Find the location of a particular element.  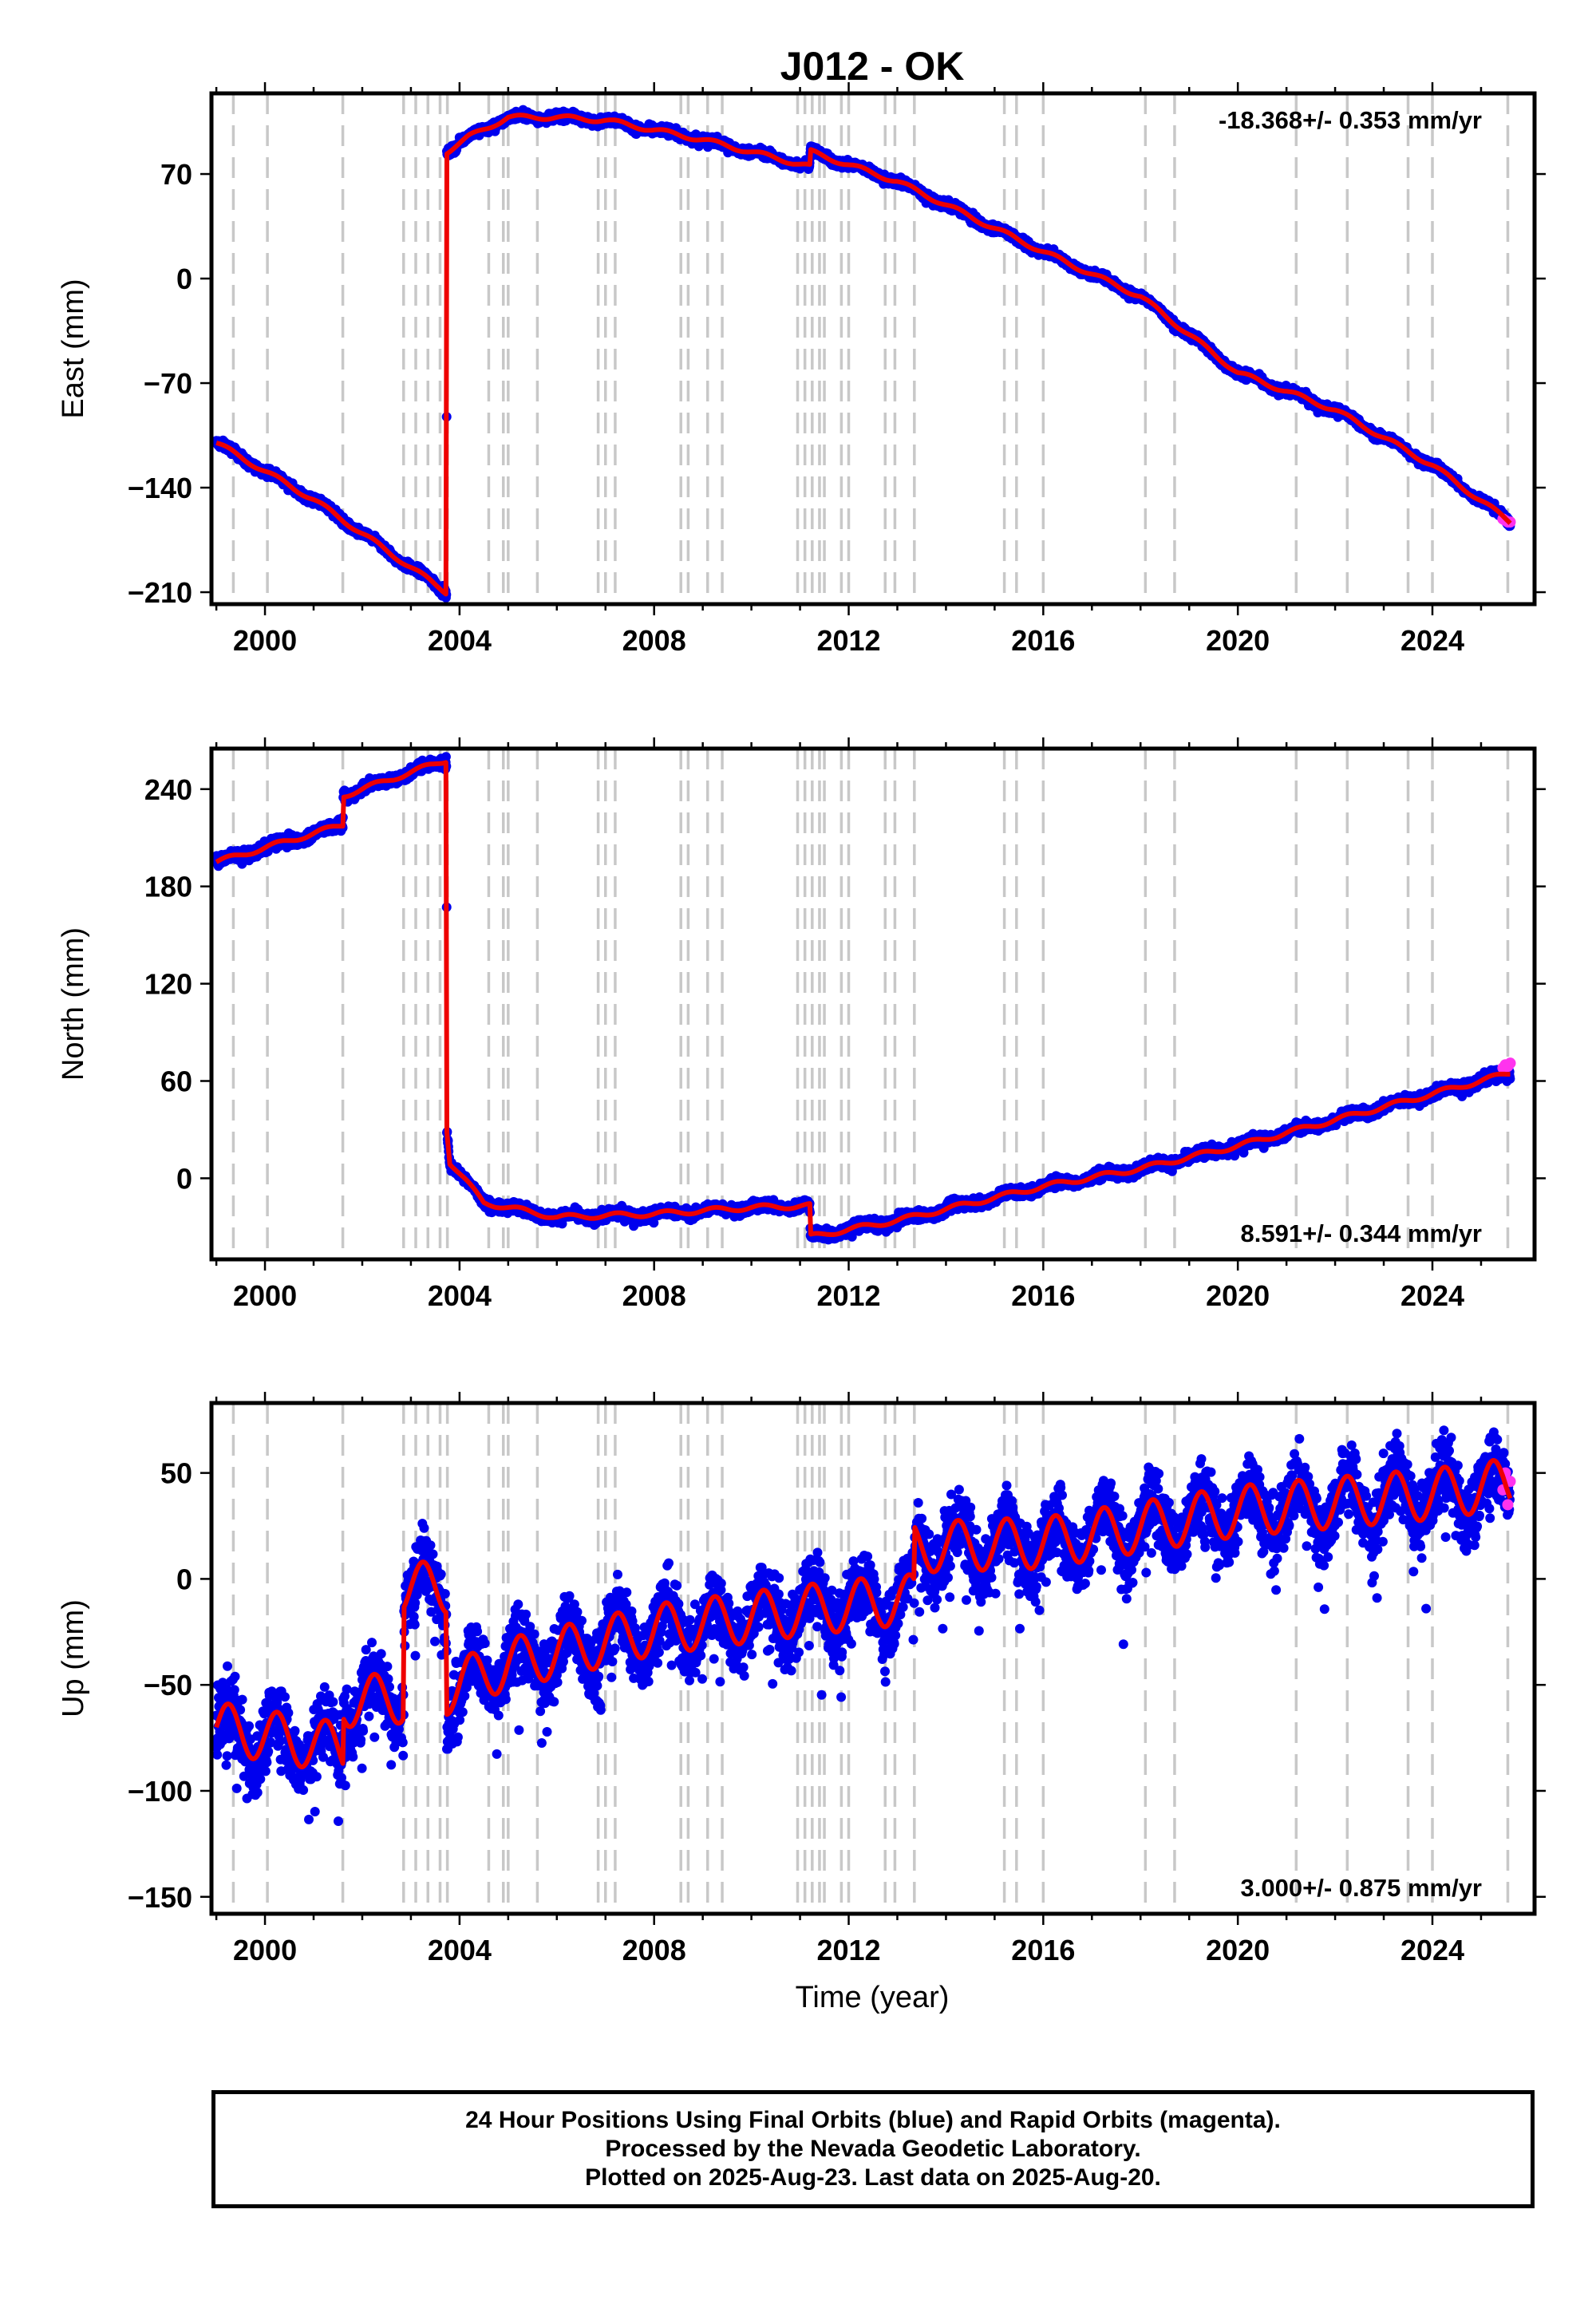

y-tick-label: −70 is located at coordinates (168, 383).